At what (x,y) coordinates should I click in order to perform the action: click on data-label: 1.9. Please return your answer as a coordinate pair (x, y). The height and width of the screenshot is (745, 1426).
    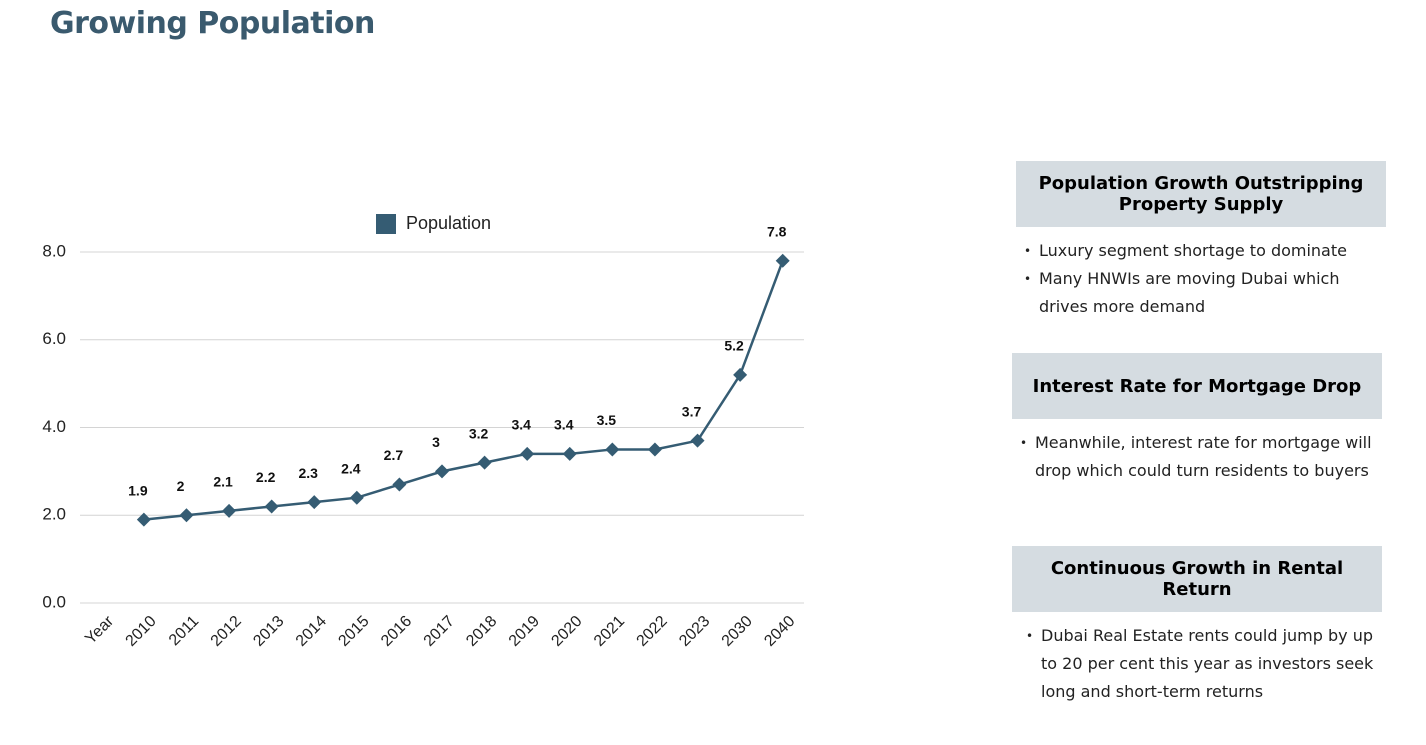
    Looking at the image, I should click on (138, 490).